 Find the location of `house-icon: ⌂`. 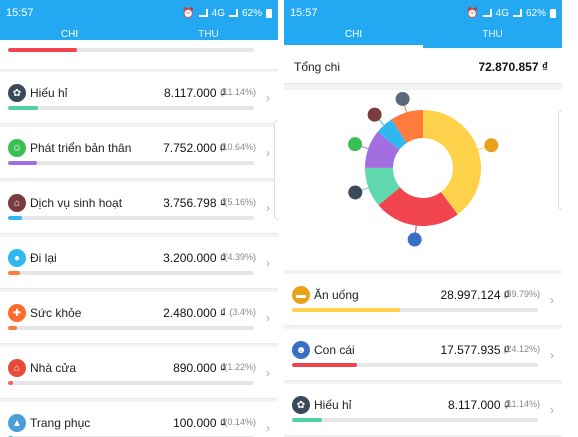

house-icon: ⌂ is located at coordinates (17, 368).